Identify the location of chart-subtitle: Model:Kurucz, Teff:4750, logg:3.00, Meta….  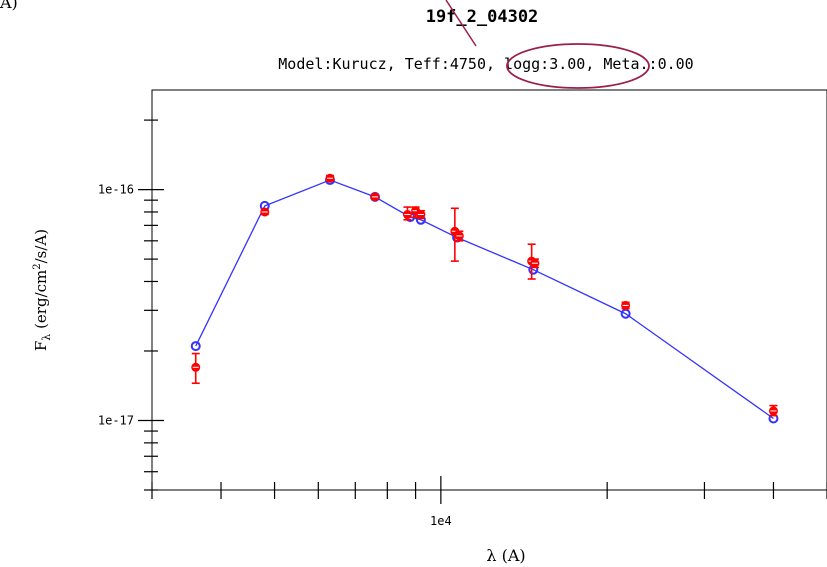
(485, 64).